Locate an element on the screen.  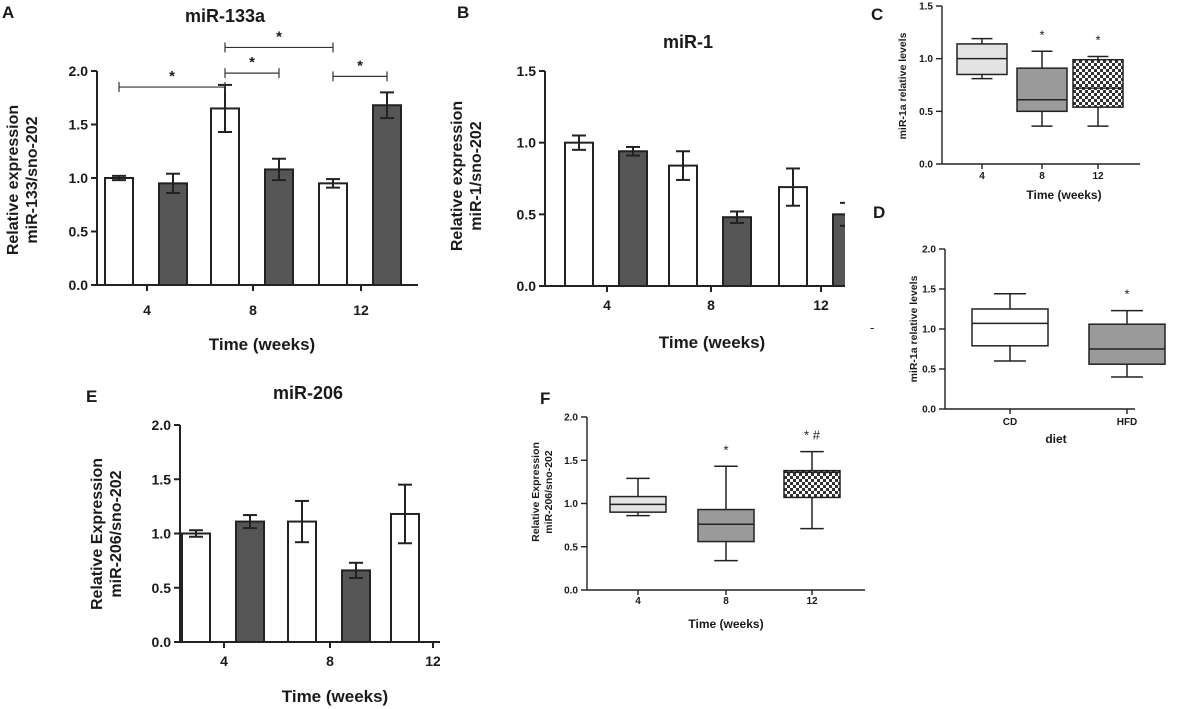
plot-area-c: 0.0 0.5 1.0 1.5 4 8 * 12 * is located at coordinates (1029, 92).